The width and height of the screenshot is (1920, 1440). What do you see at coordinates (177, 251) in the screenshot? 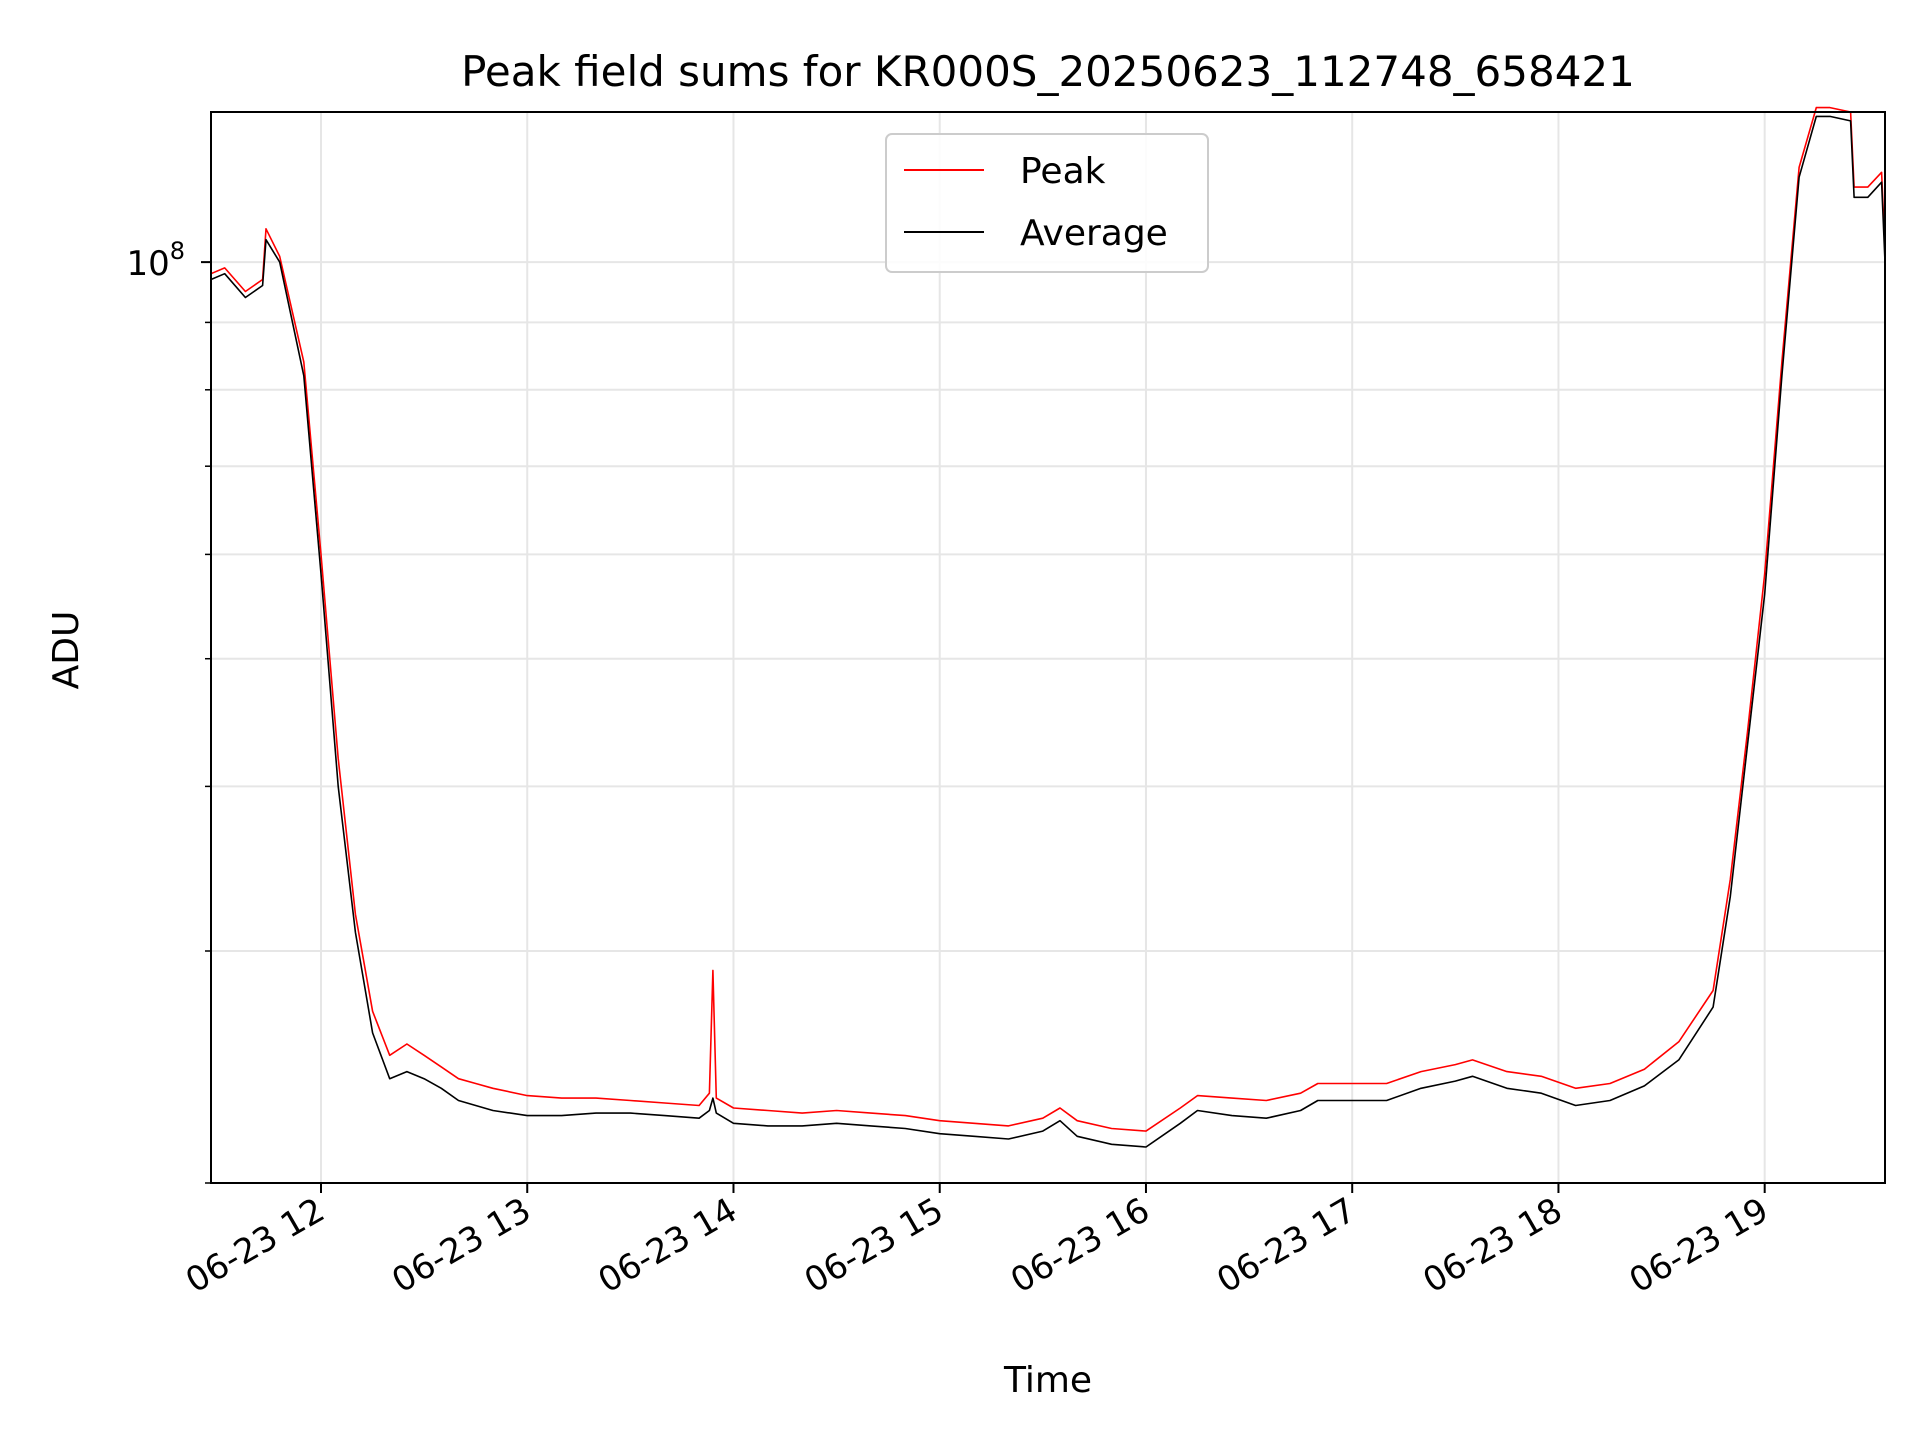
I see `y-tick-label-exponent: 8` at bounding box center [177, 251].